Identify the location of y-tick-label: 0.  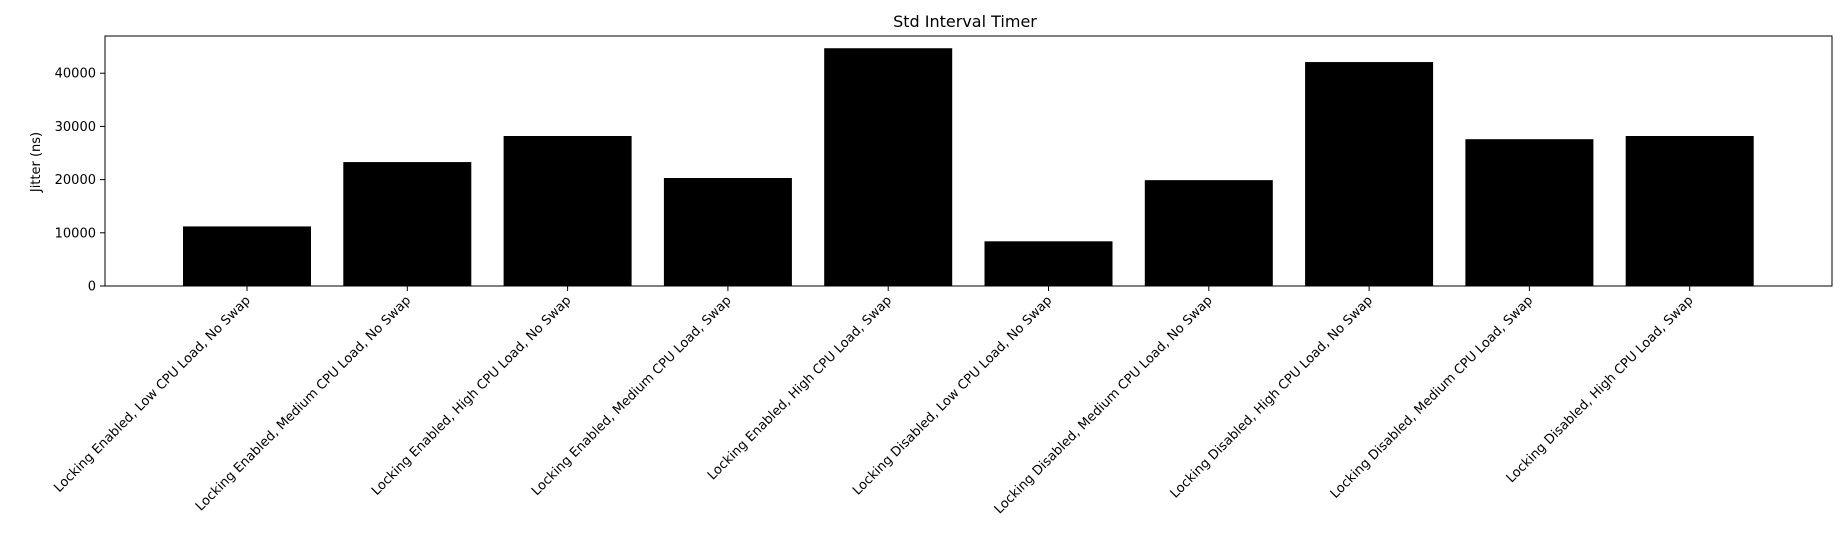
(92, 287).